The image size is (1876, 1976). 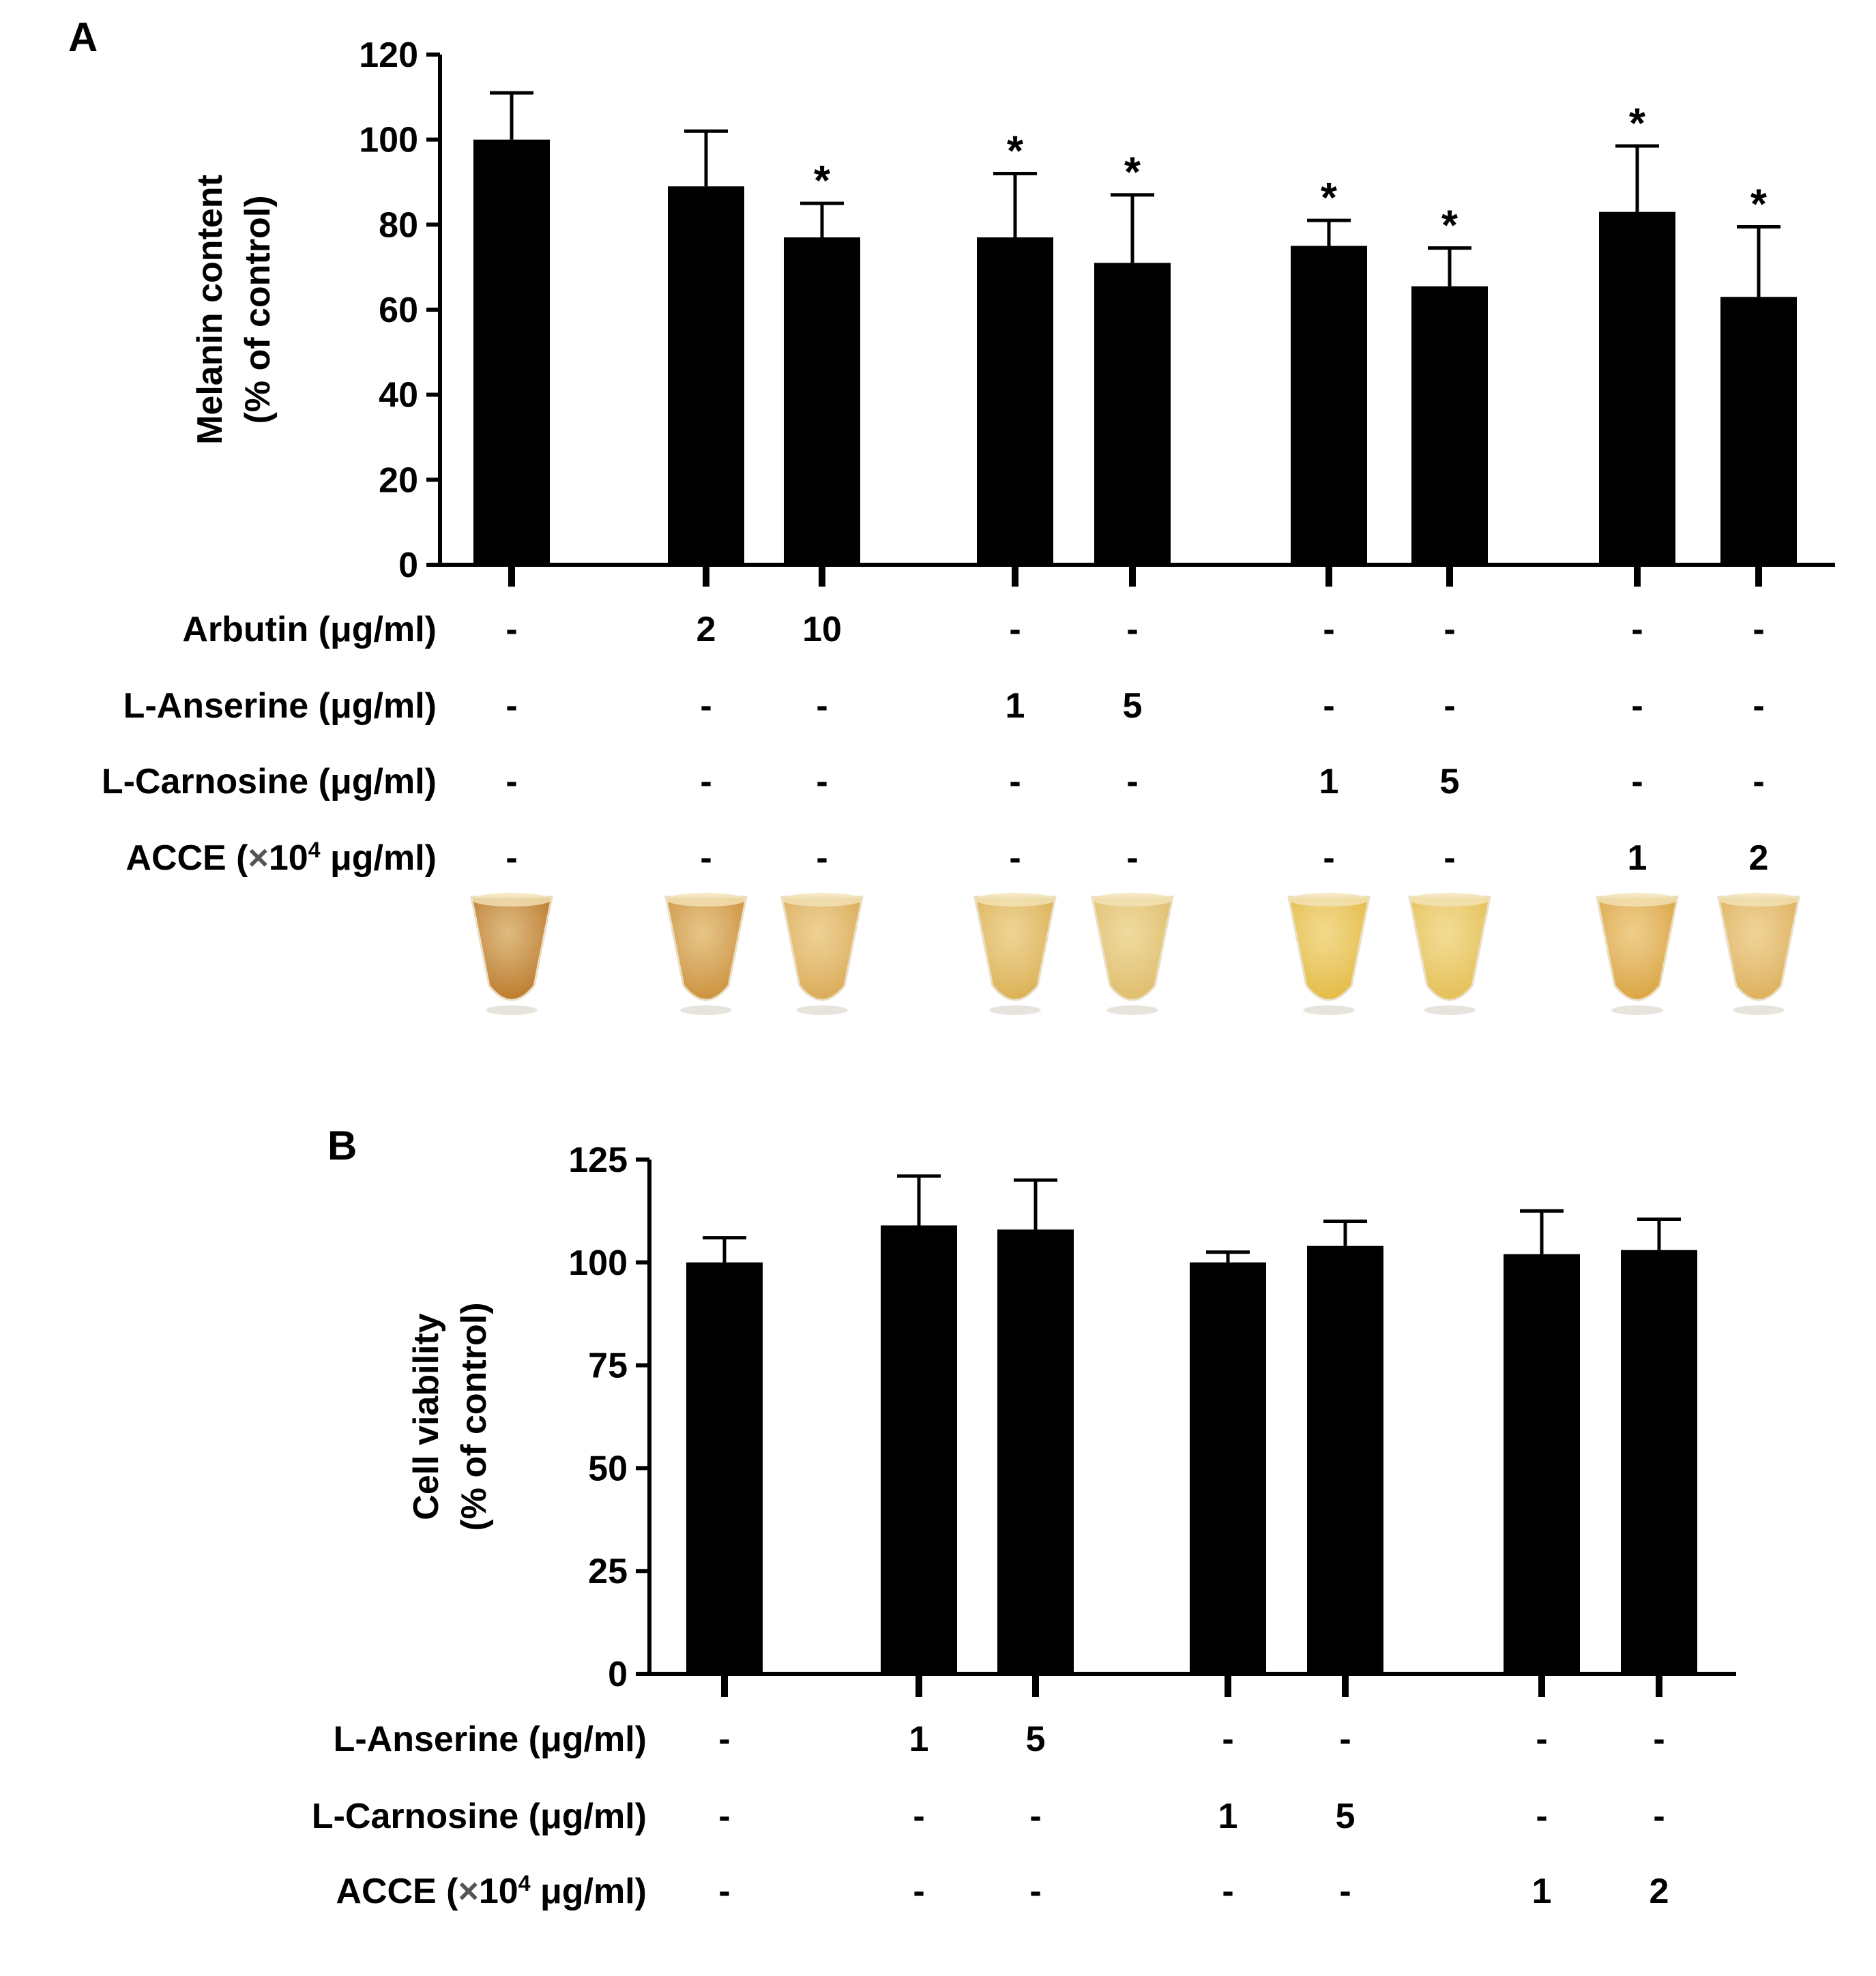 What do you see at coordinates (498, 1891) in the screenshot?
I see `label-part-base: 10` at bounding box center [498, 1891].